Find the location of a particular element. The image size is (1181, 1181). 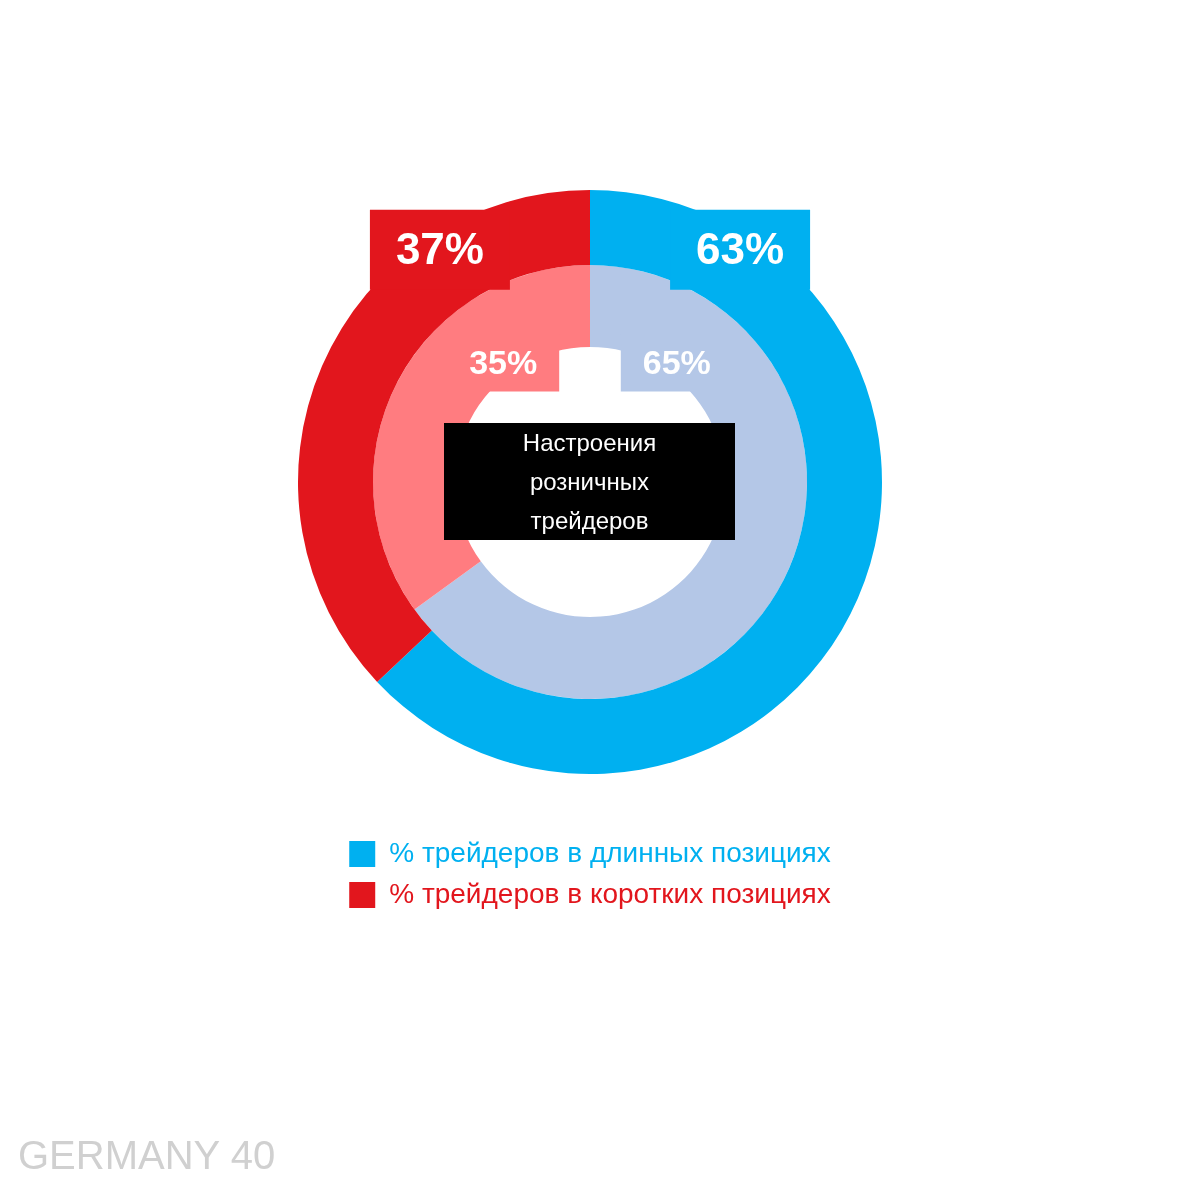

data-label: 63% is located at coordinates (740, 248).